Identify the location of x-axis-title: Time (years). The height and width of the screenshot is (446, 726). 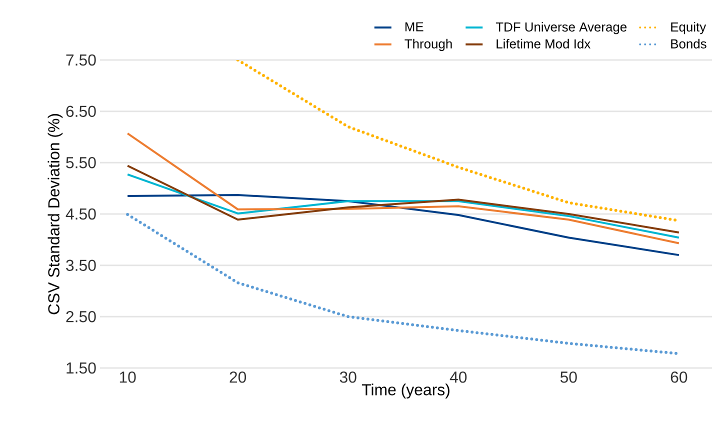
(406, 391).